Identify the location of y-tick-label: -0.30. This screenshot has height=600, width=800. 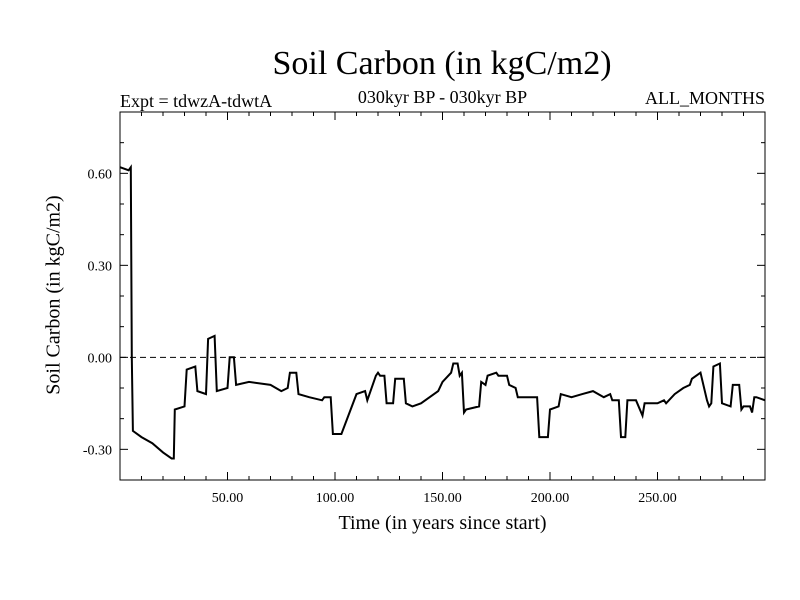
(97, 450).